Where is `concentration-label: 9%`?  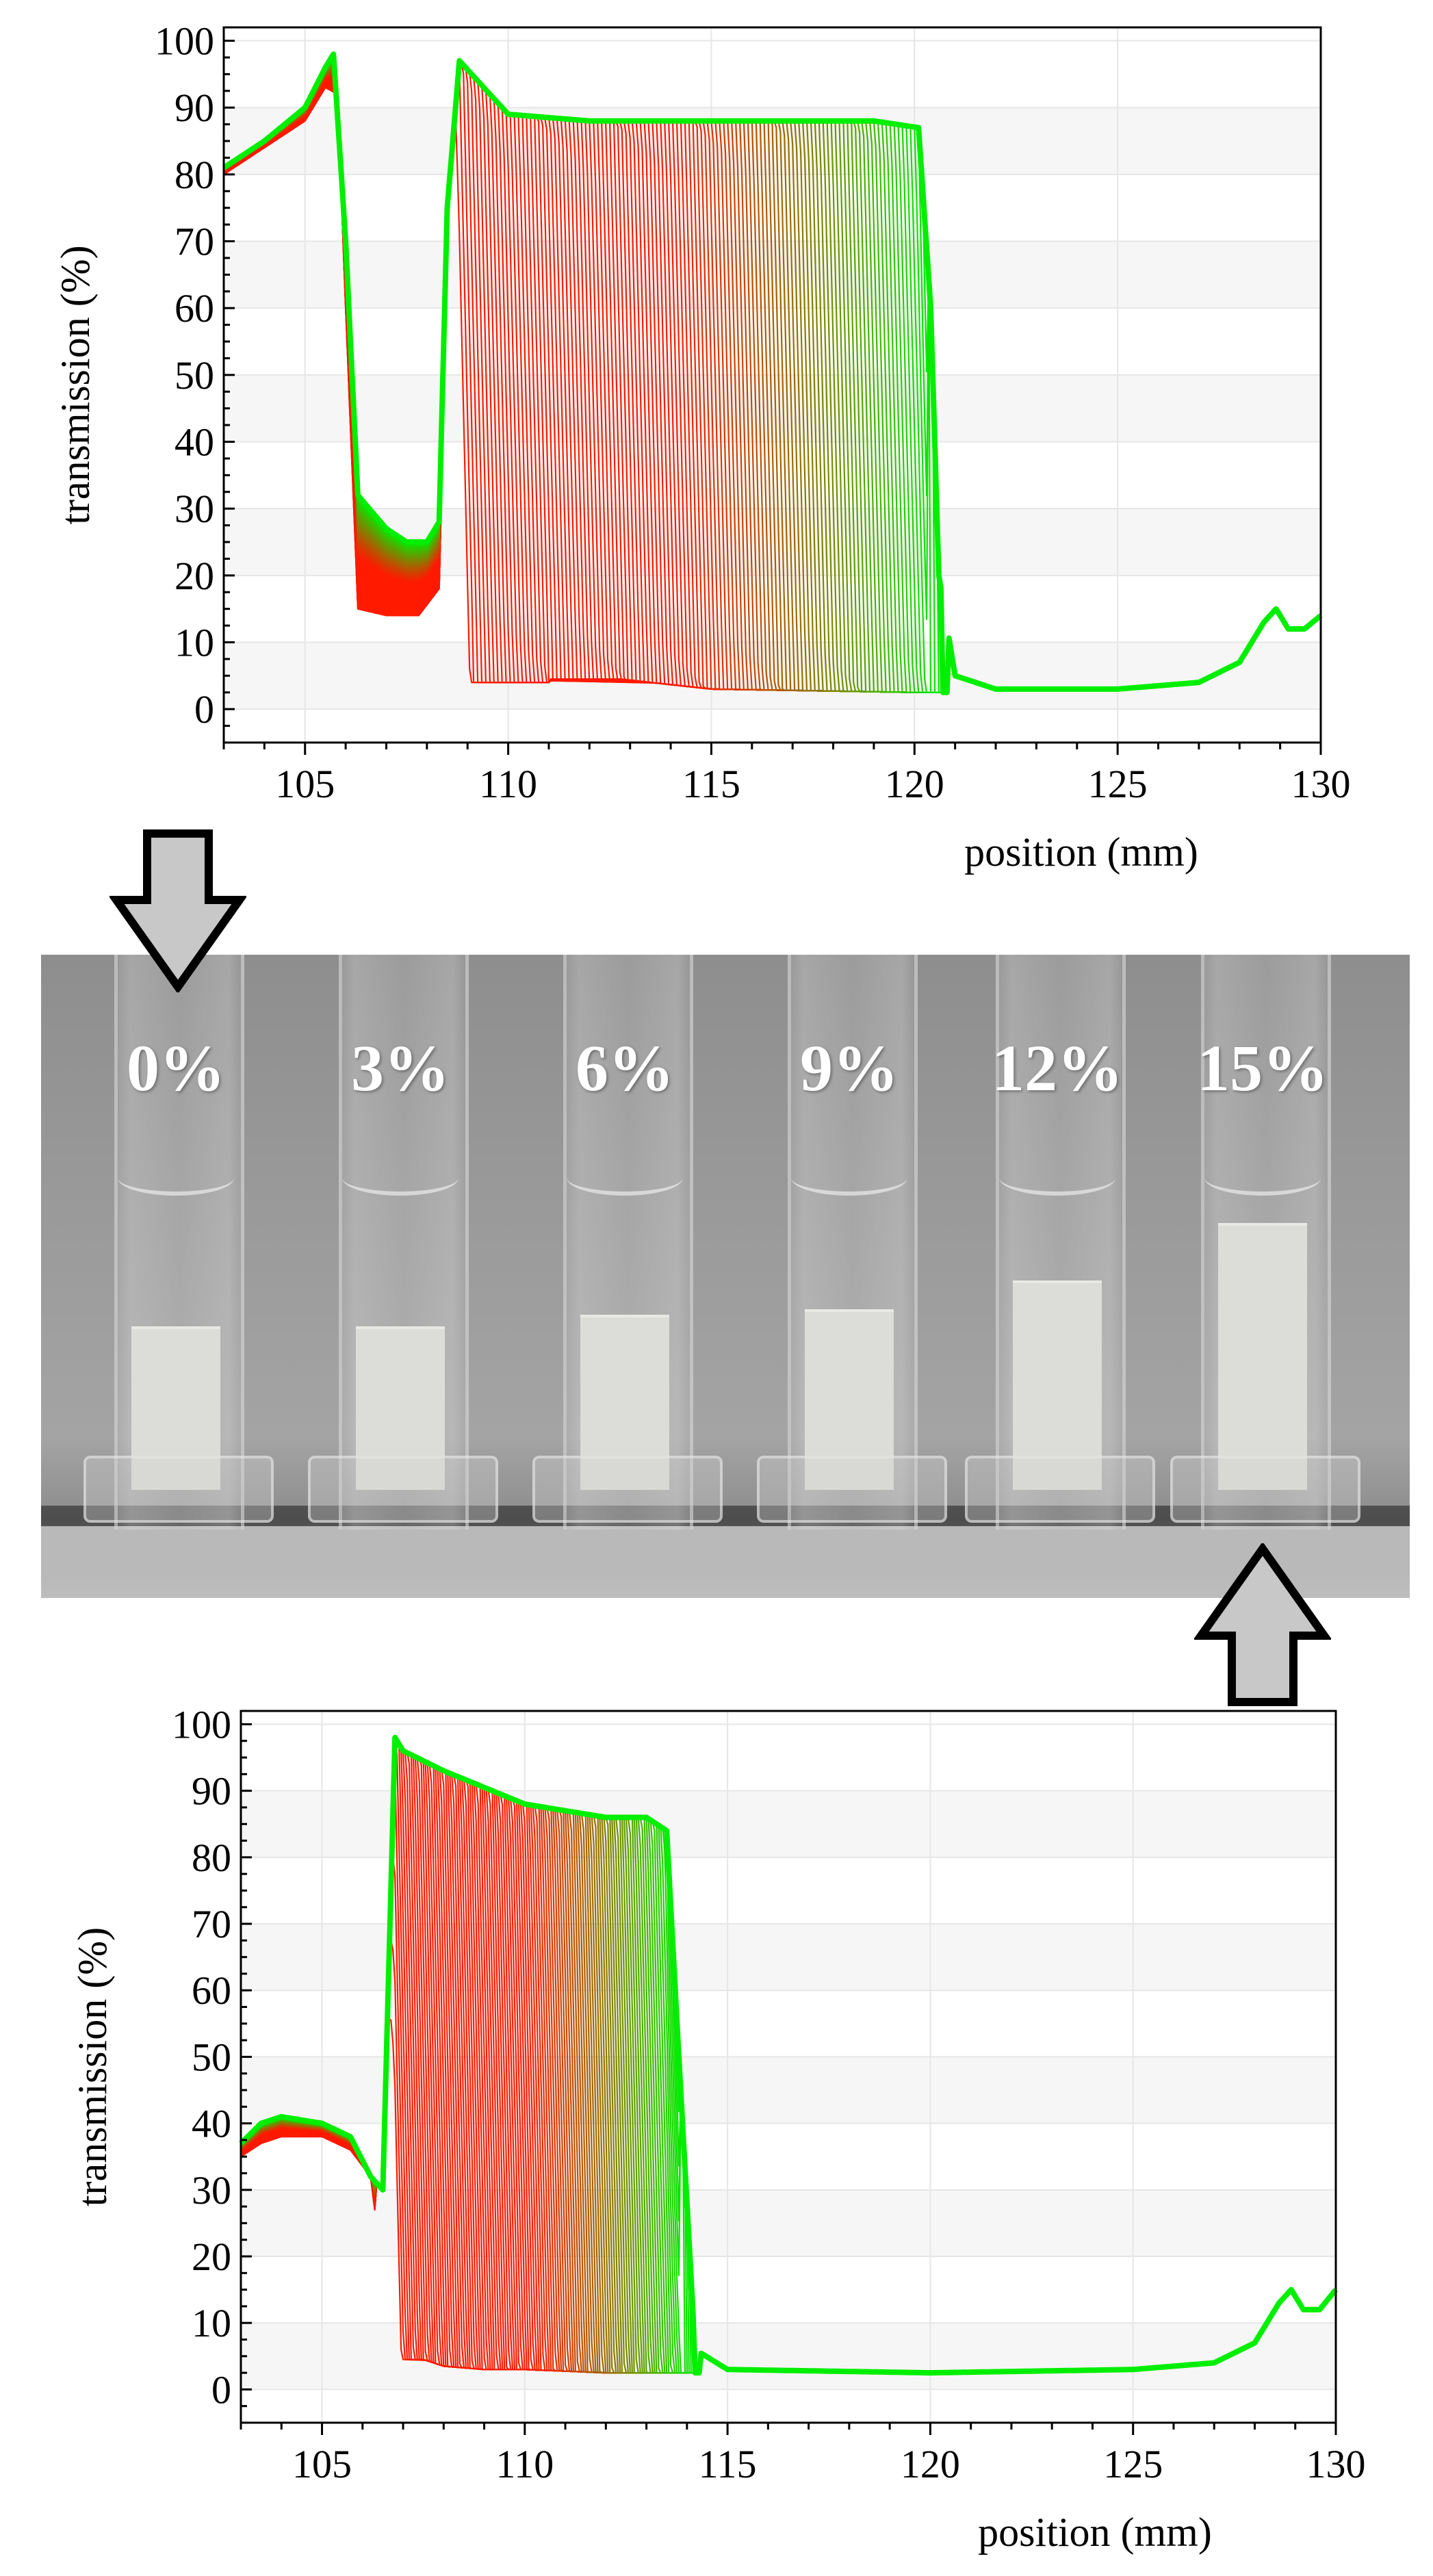
concentration-label: 9% is located at coordinates (849, 1068).